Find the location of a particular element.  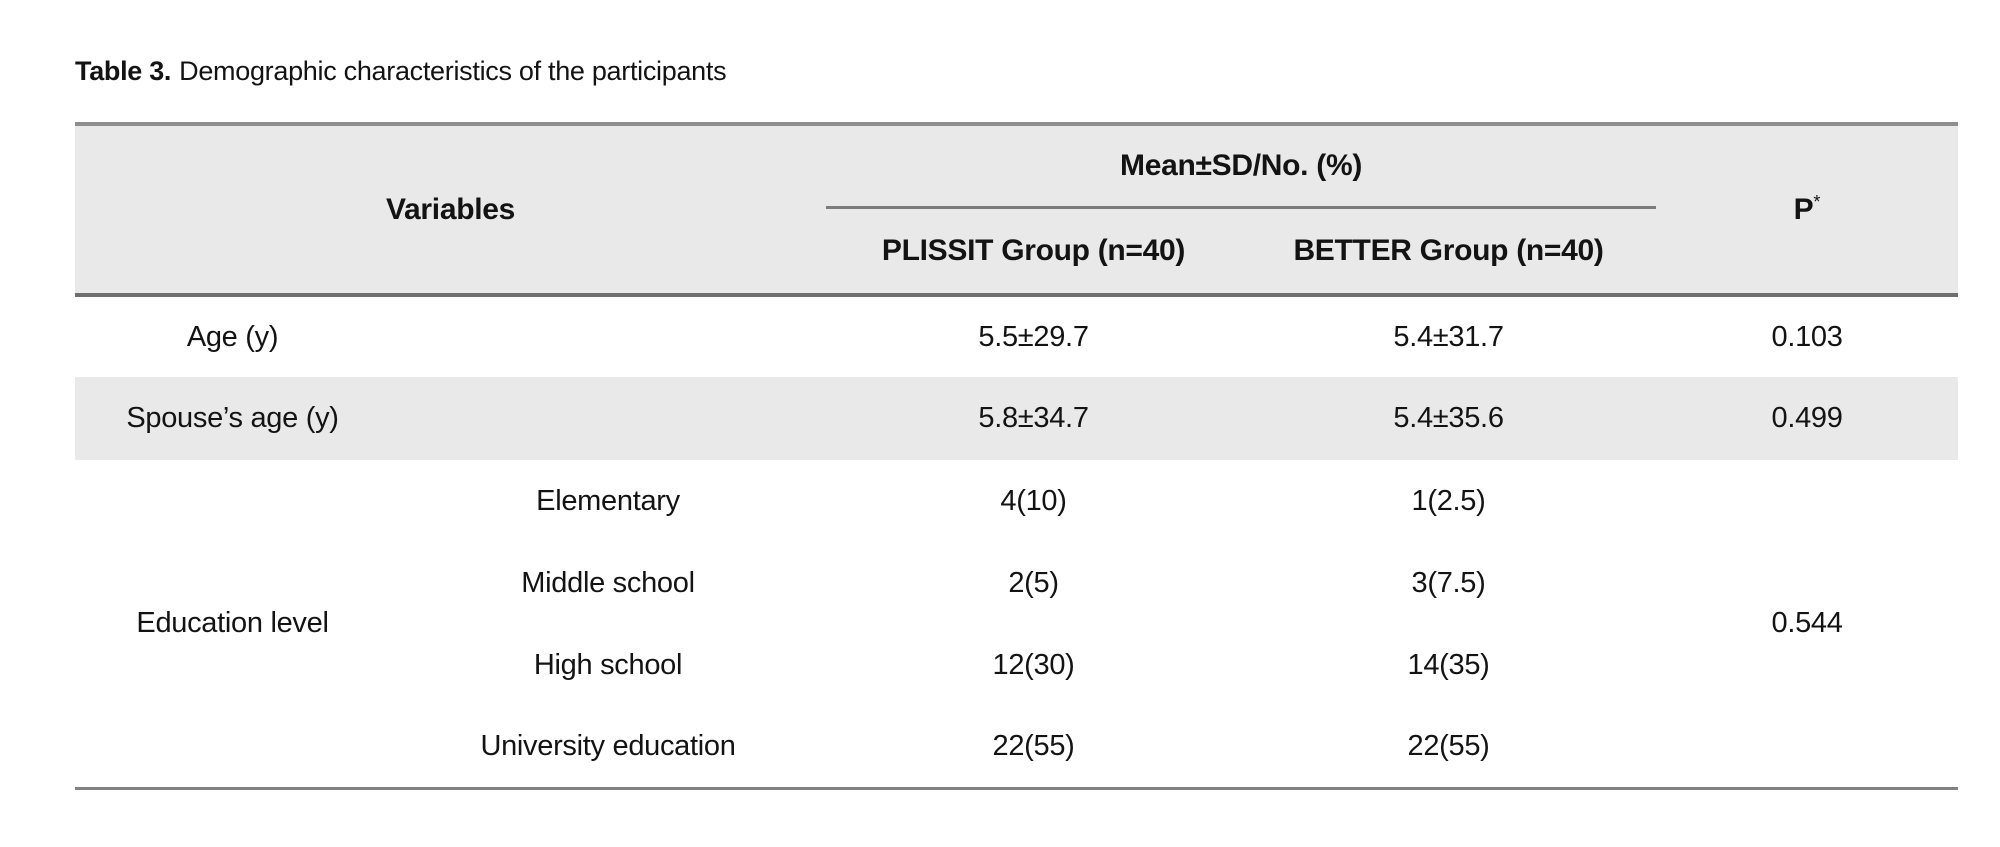

header-variables: Variables is located at coordinates (451, 209).